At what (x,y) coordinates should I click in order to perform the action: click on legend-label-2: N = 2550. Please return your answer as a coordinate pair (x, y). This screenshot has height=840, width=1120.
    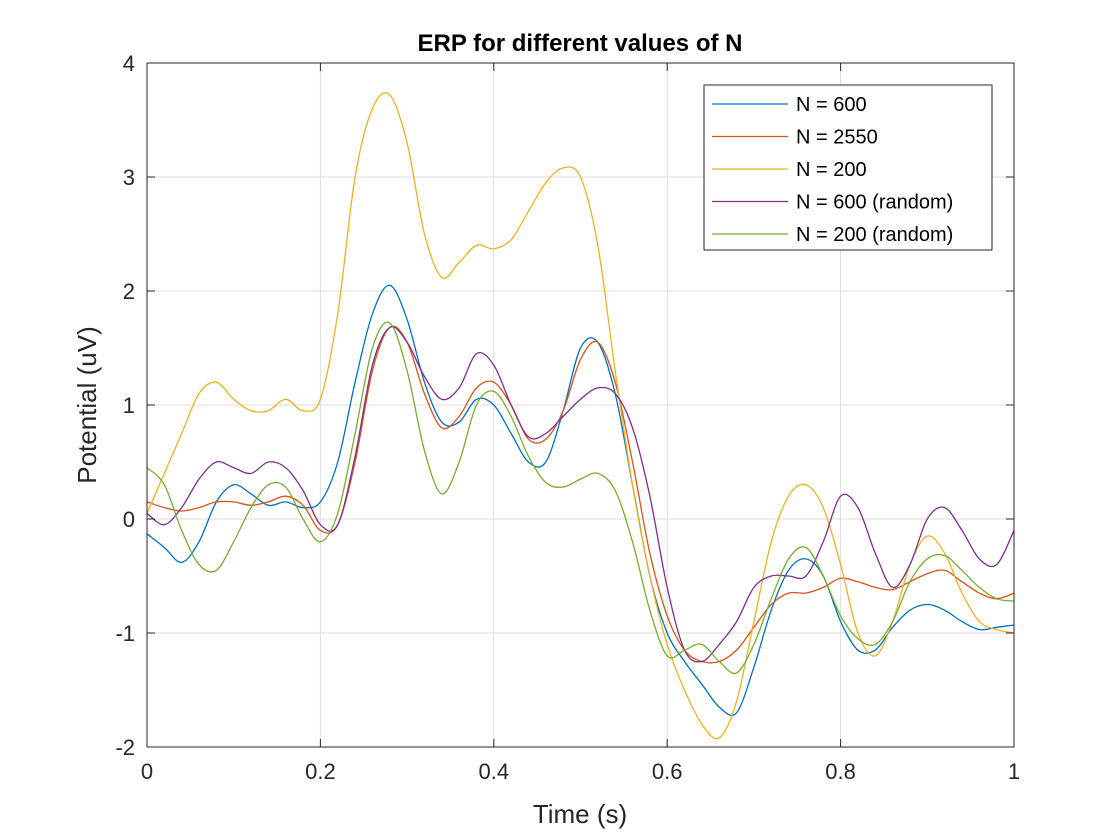
    Looking at the image, I should click on (837, 138).